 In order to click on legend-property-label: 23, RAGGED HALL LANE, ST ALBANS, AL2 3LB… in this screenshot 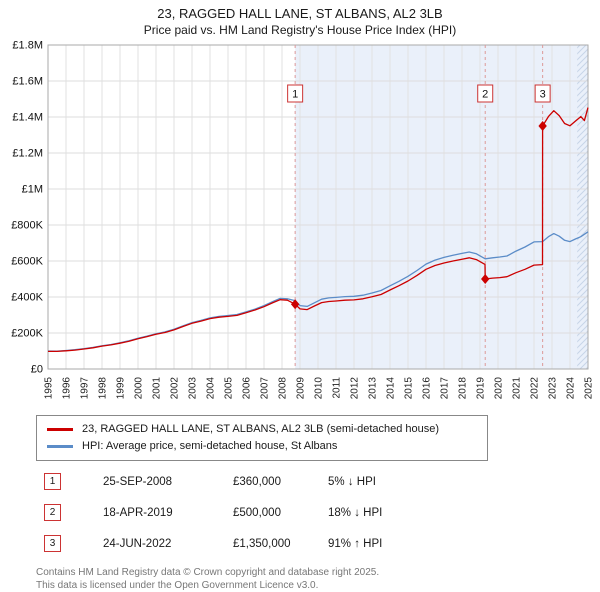, I will do `click(261, 429)`.